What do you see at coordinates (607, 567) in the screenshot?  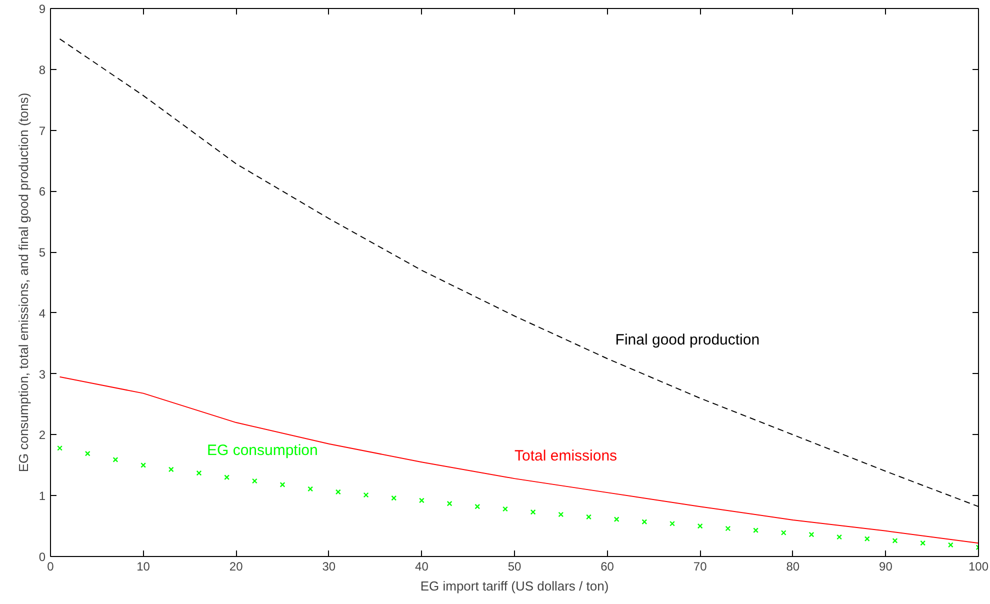 I see `x-tick-label: 60` at bounding box center [607, 567].